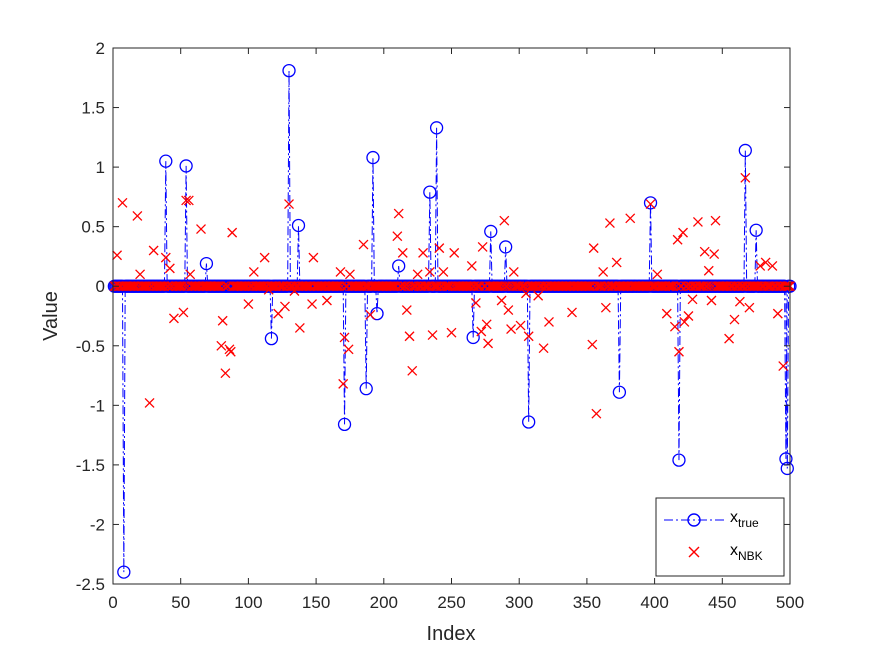 This screenshot has height=654, width=872. What do you see at coordinates (248, 602) in the screenshot?
I see `x-tick-label: 100` at bounding box center [248, 602].